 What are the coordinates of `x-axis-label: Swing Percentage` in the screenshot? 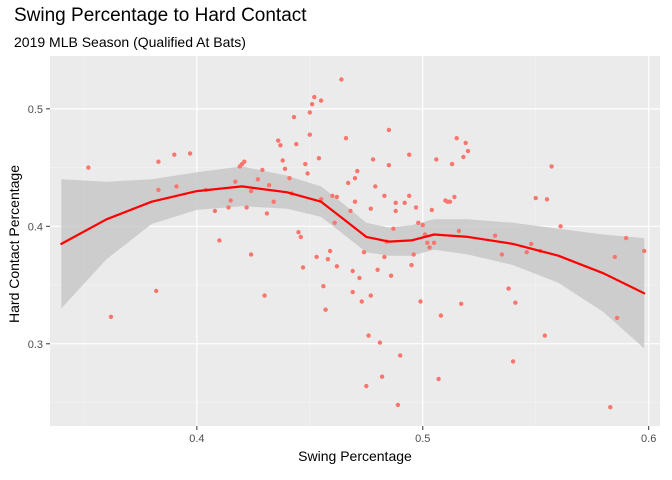 It's located at (355, 456).